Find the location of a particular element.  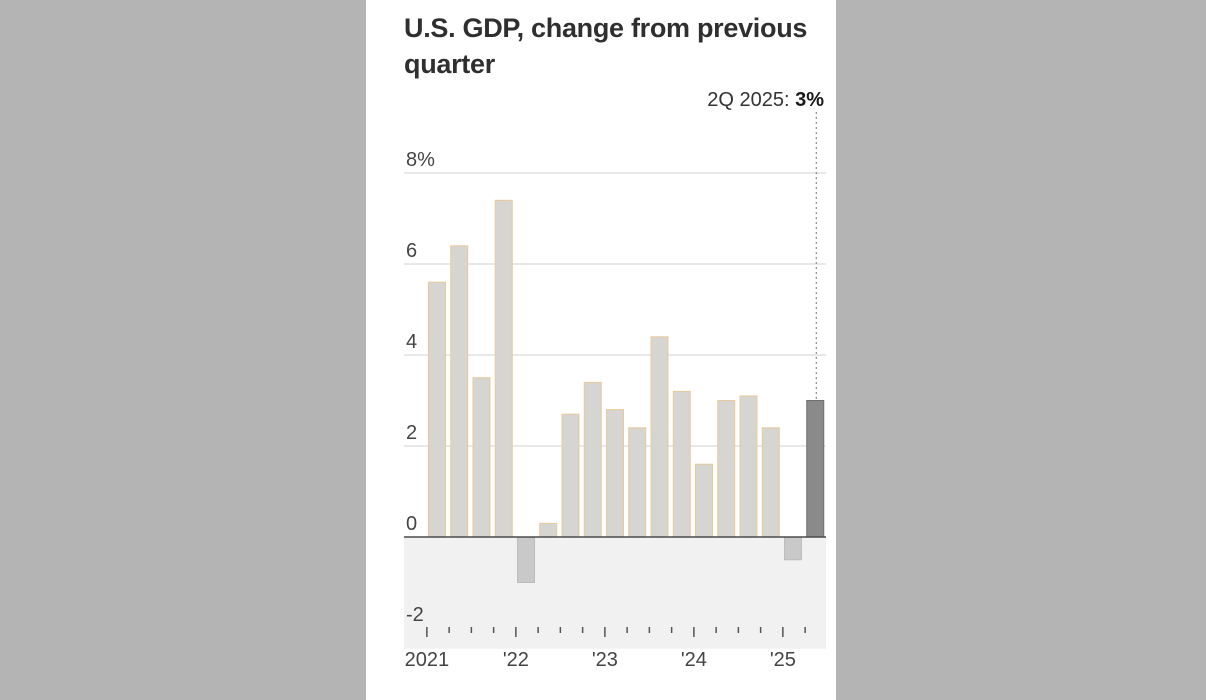

bar-4q-2023 is located at coordinates (681, 464).